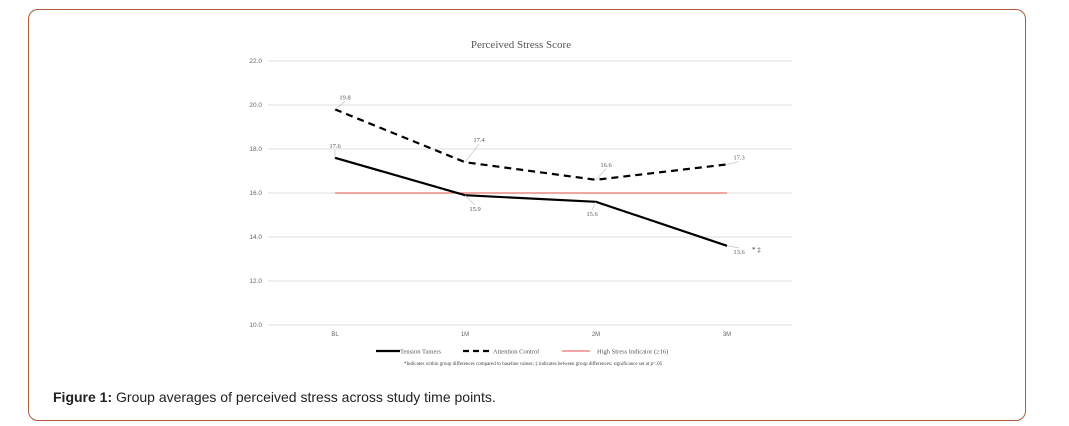  Describe the element at coordinates (255, 281) in the screenshot. I see `y-tick-label: 12.0` at that location.